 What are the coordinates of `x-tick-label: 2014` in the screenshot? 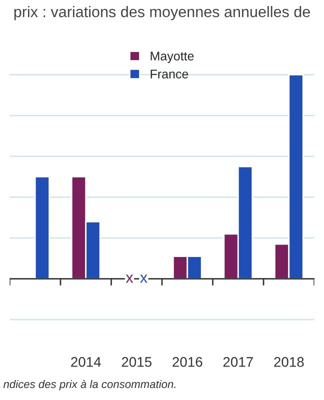 It's located at (86, 362).